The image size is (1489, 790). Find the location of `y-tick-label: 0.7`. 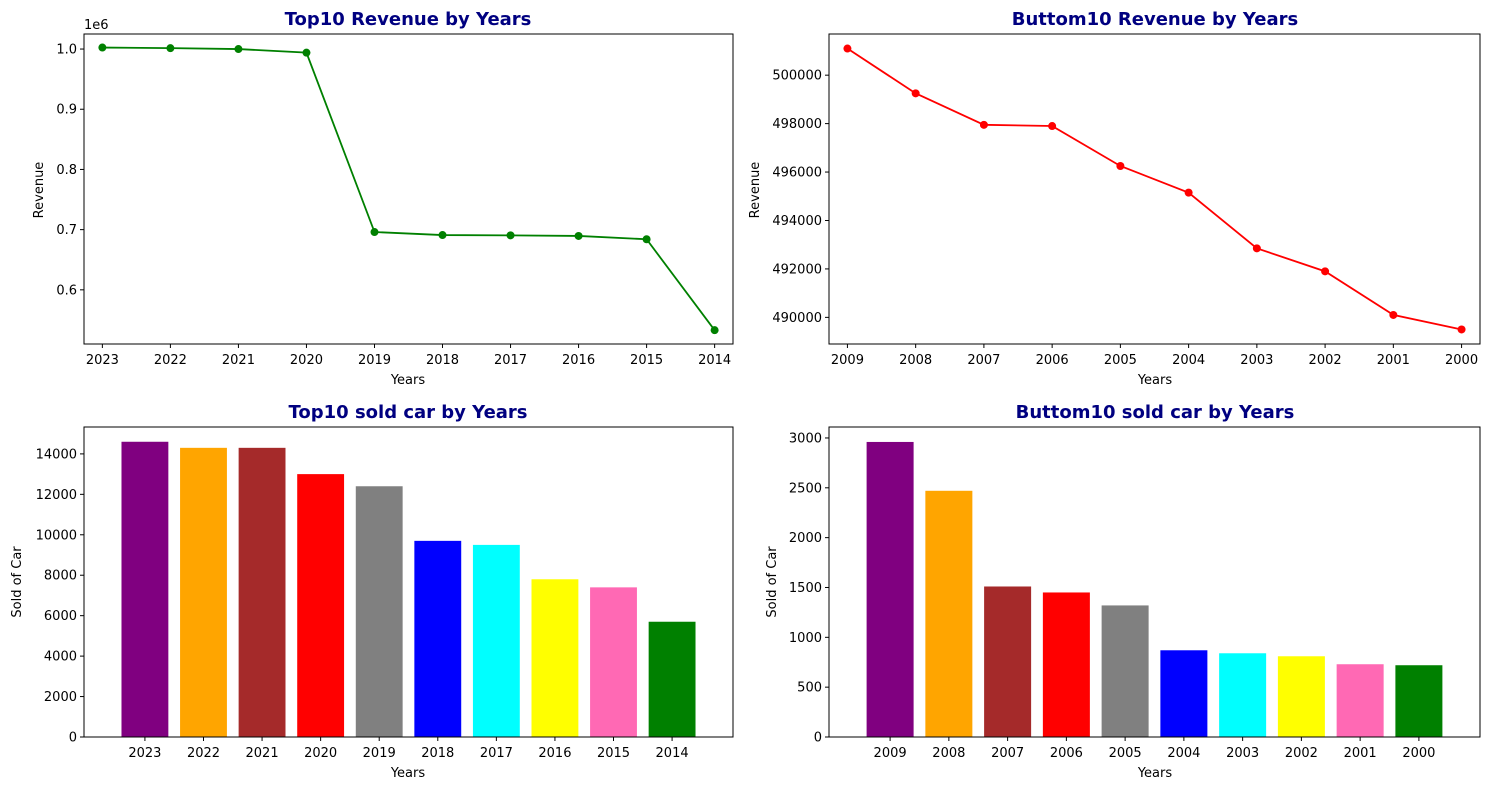

y-tick-label: 0.7 is located at coordinates (66, 230).